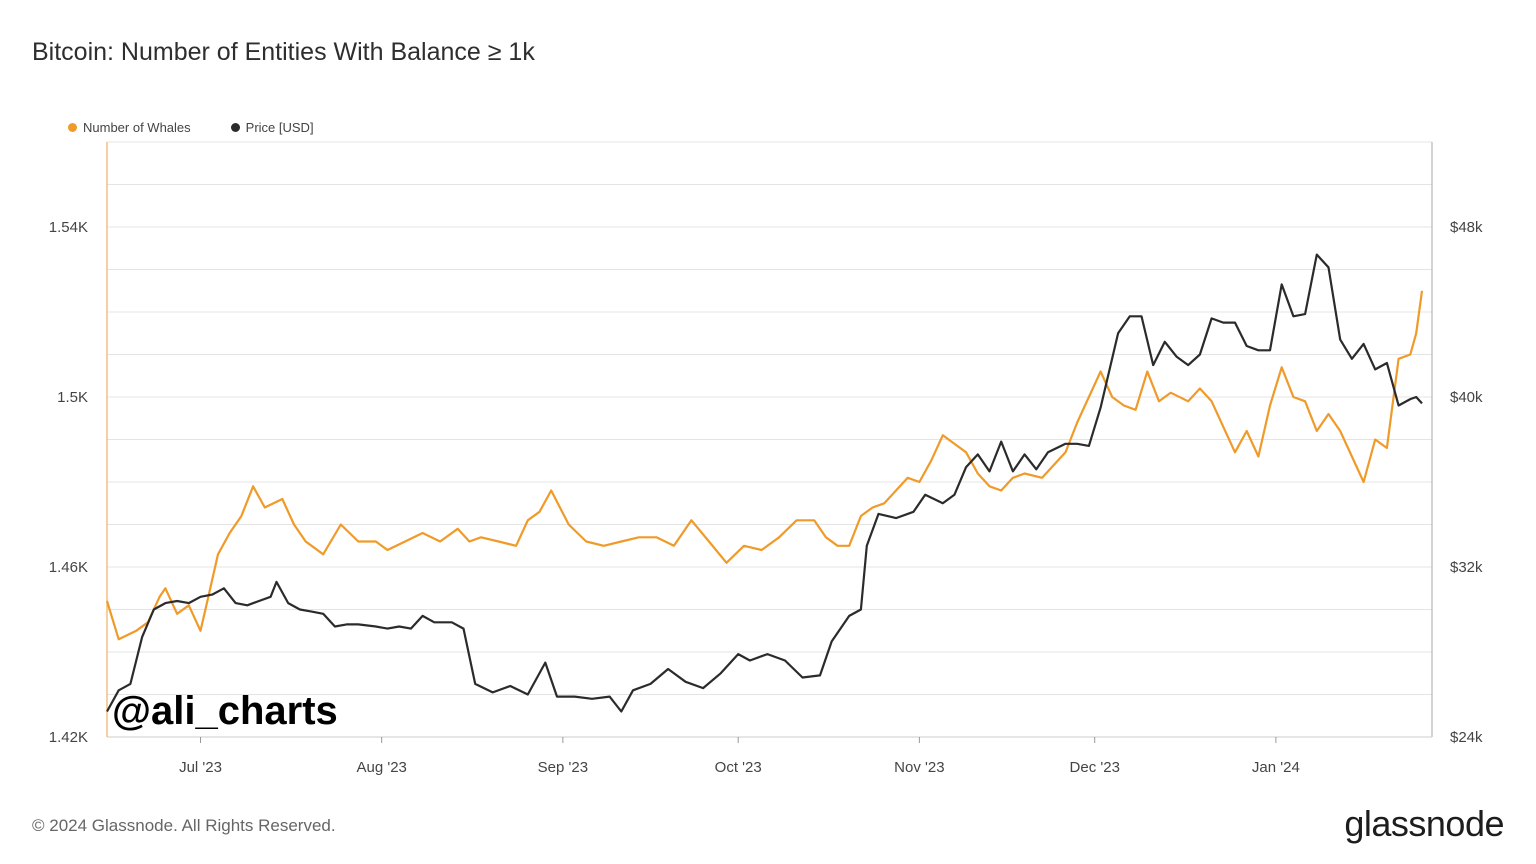 The width and height of the screenshot is (1536, 864). I want to click on footer-copyright: © 2024 Glassnode. All Rights Reserved., so click(184, 825).